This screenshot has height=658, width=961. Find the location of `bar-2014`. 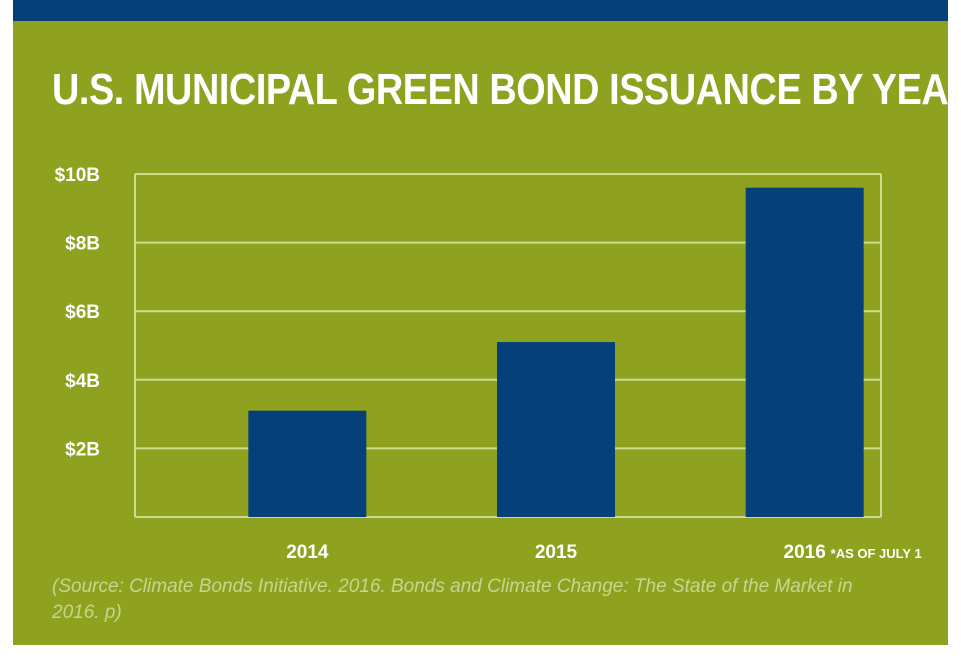

bar-2014 is located at coordinates (307, 463).